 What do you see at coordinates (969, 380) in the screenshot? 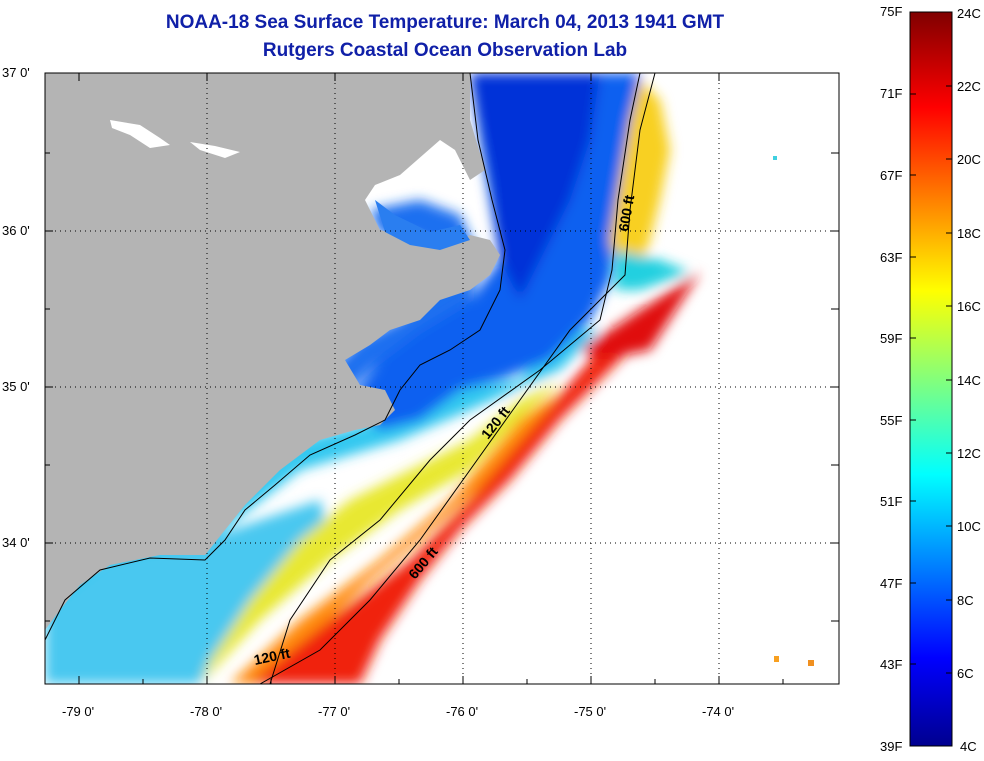
I see `colorbar-c-label: 14C` at bounding box center [969, 380].